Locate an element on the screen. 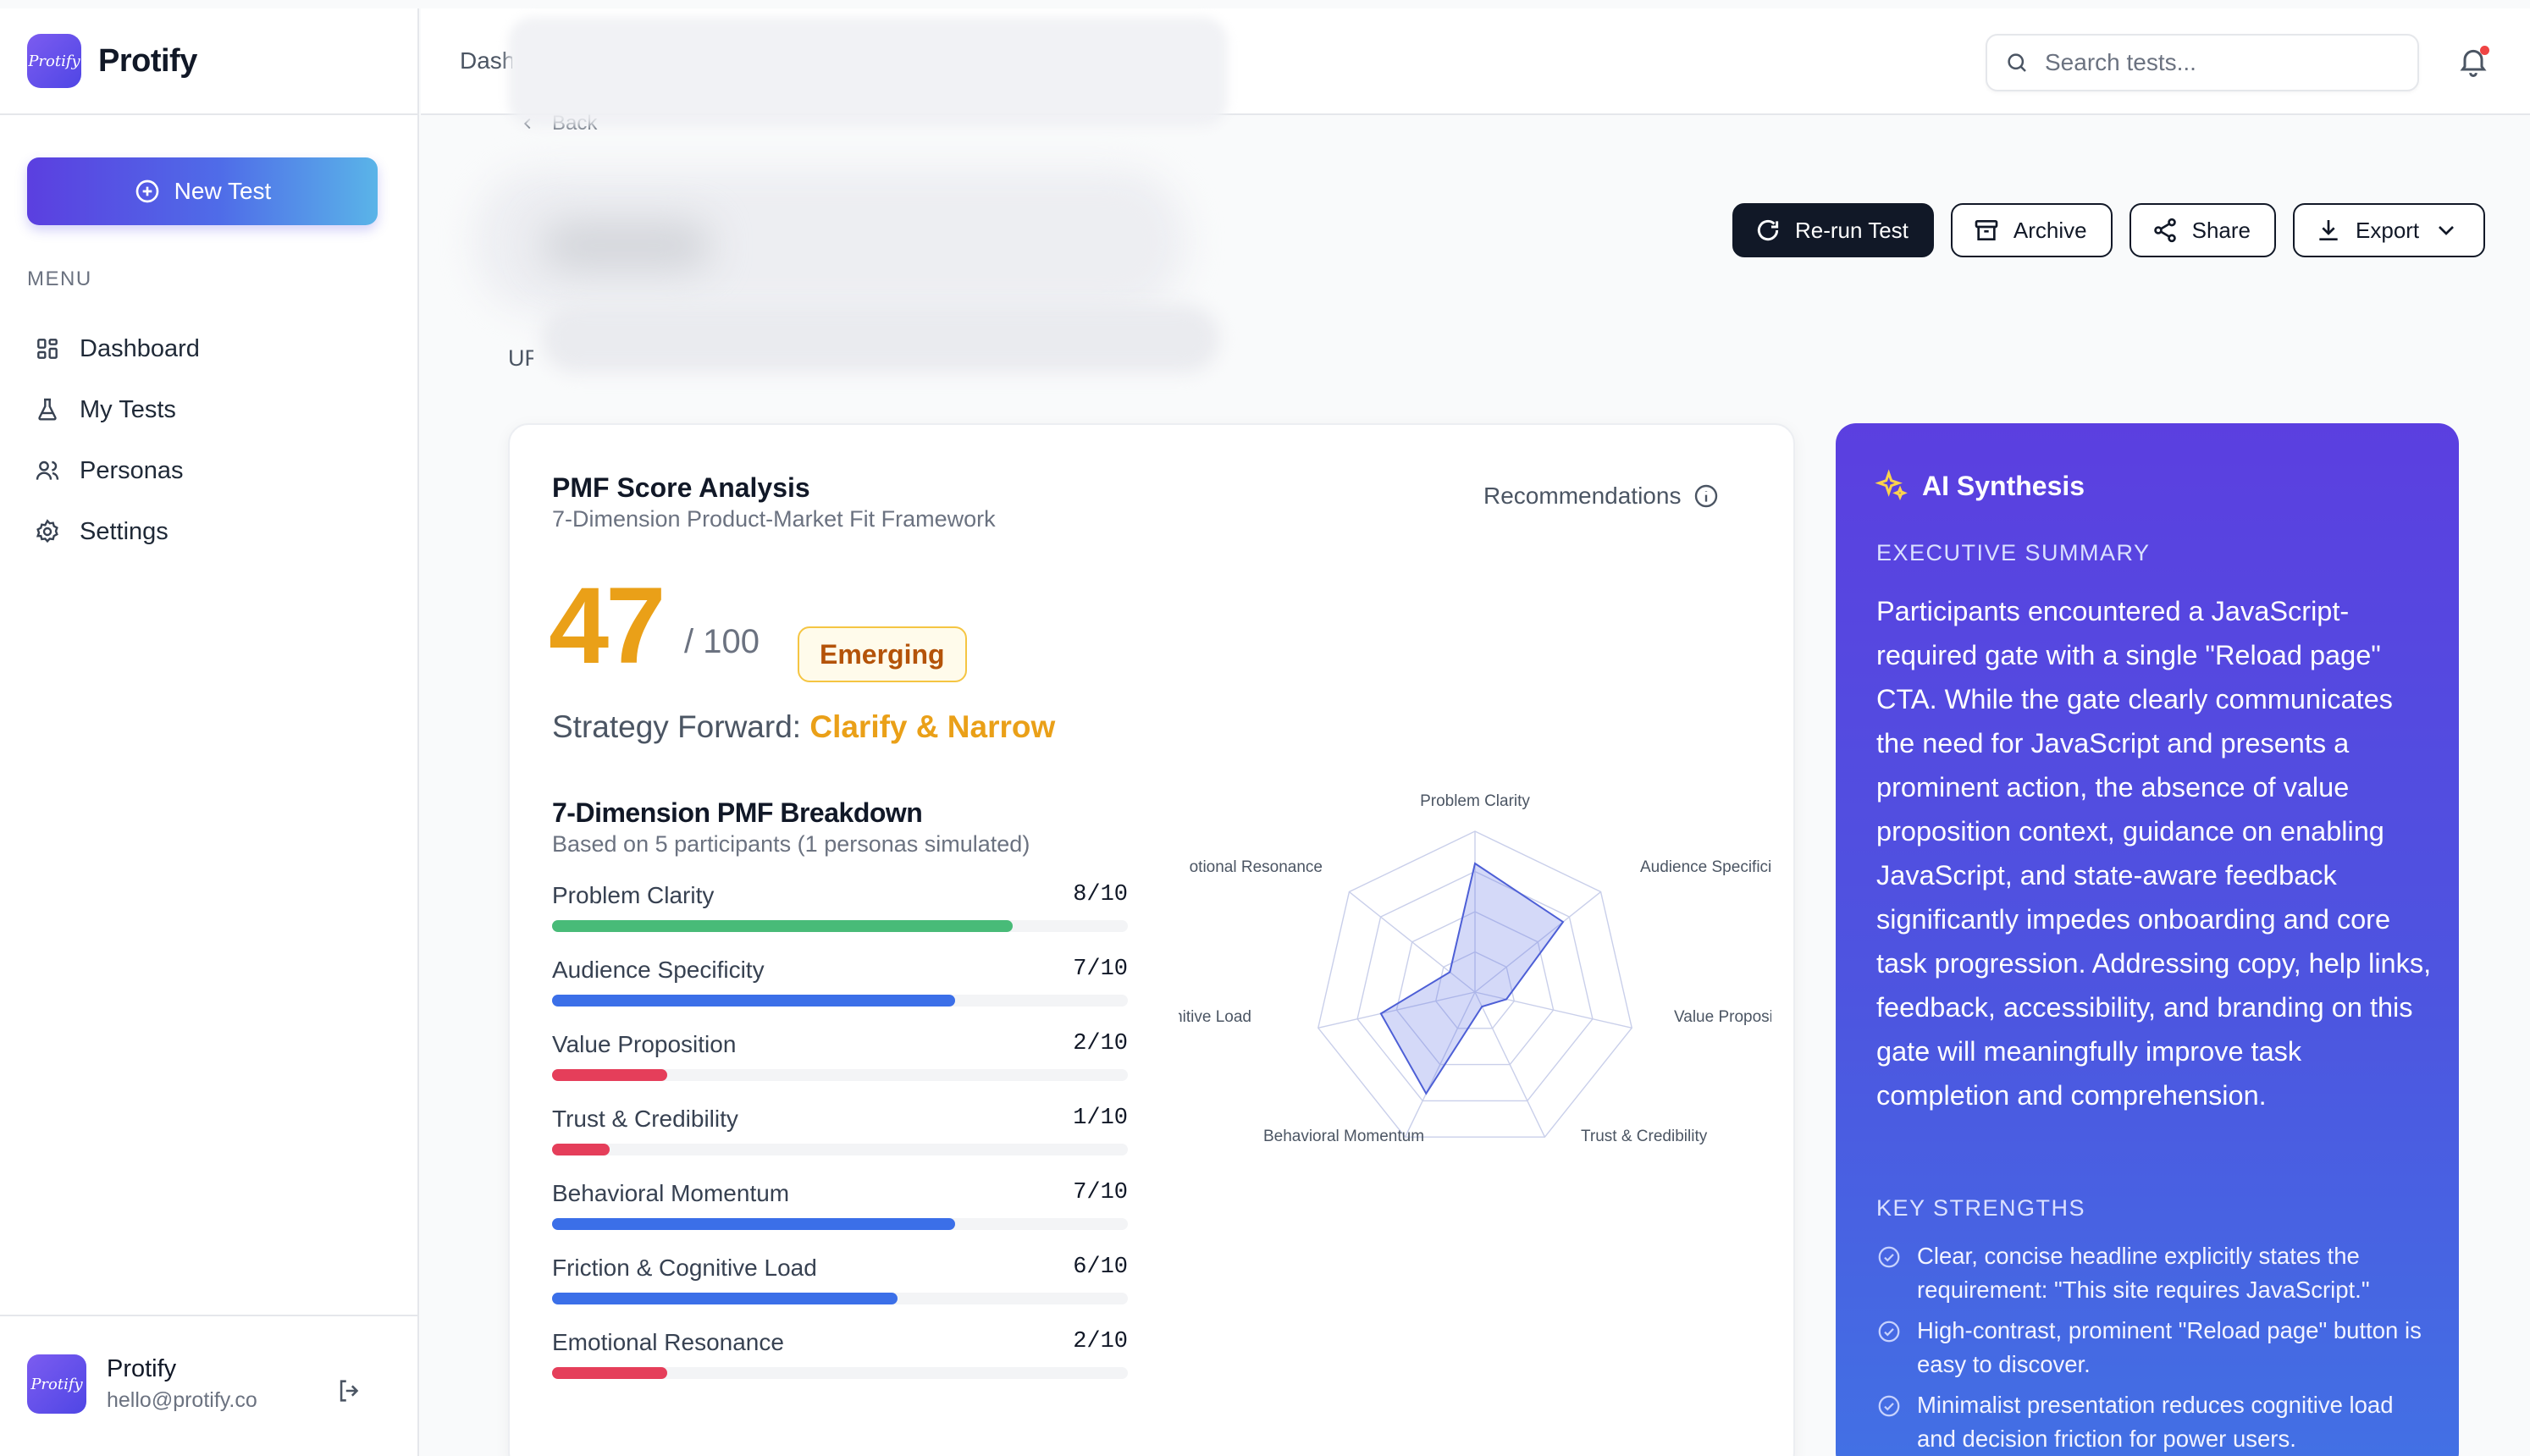 The height and width of the screenshot is (1456, 2530). new-test-label: New Test is located at coordinates (223, 191).